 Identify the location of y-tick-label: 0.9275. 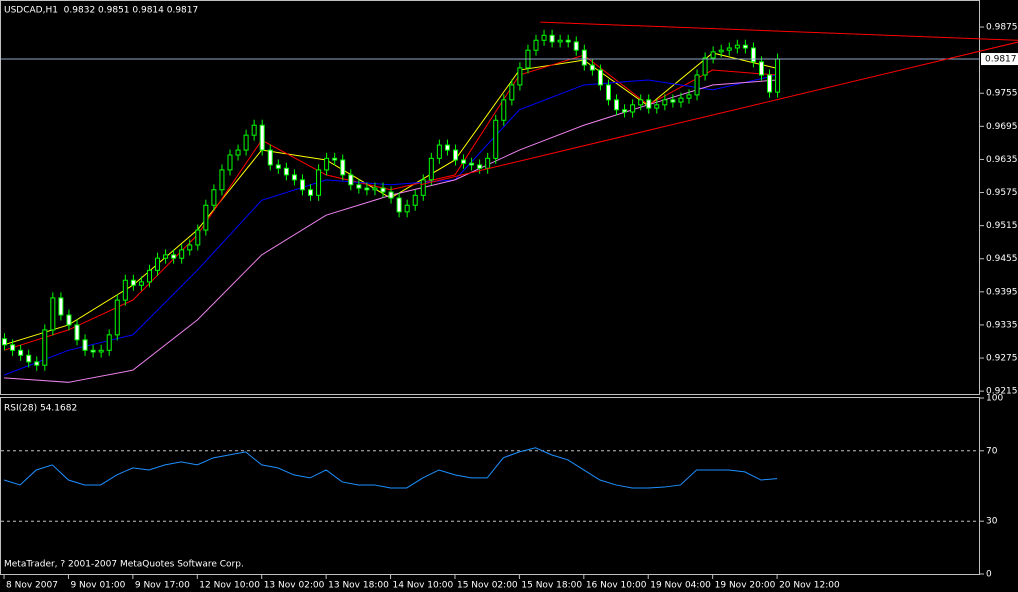
(1002, 359).